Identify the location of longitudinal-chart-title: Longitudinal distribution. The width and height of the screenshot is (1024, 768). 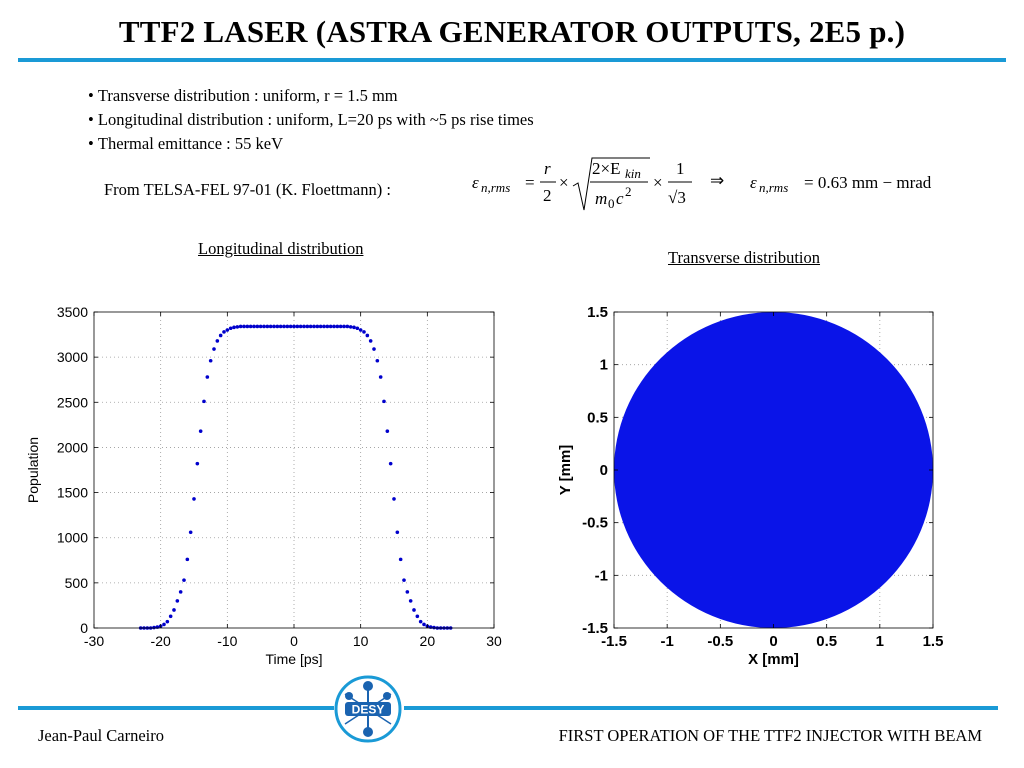
(281, 248).